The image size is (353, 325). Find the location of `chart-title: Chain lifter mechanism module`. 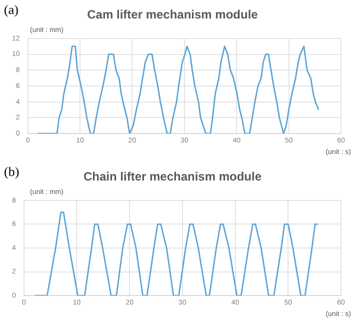

chart-title: Chain lifter mechanism module is located at coordinates (172, 177).